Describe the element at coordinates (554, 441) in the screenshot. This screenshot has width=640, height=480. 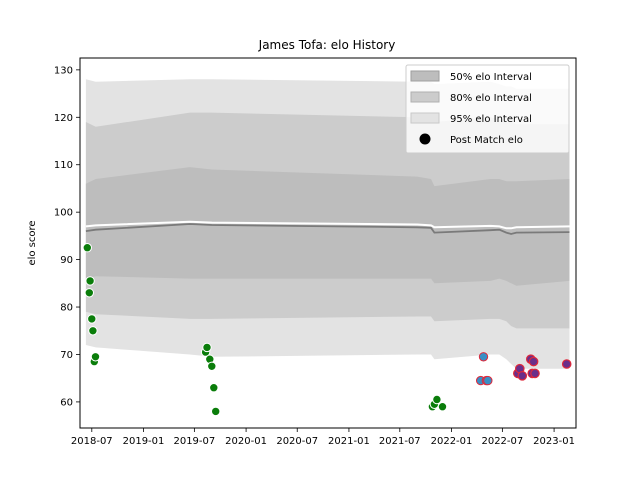
I see `x-tick-label: 2023-01` at that location.